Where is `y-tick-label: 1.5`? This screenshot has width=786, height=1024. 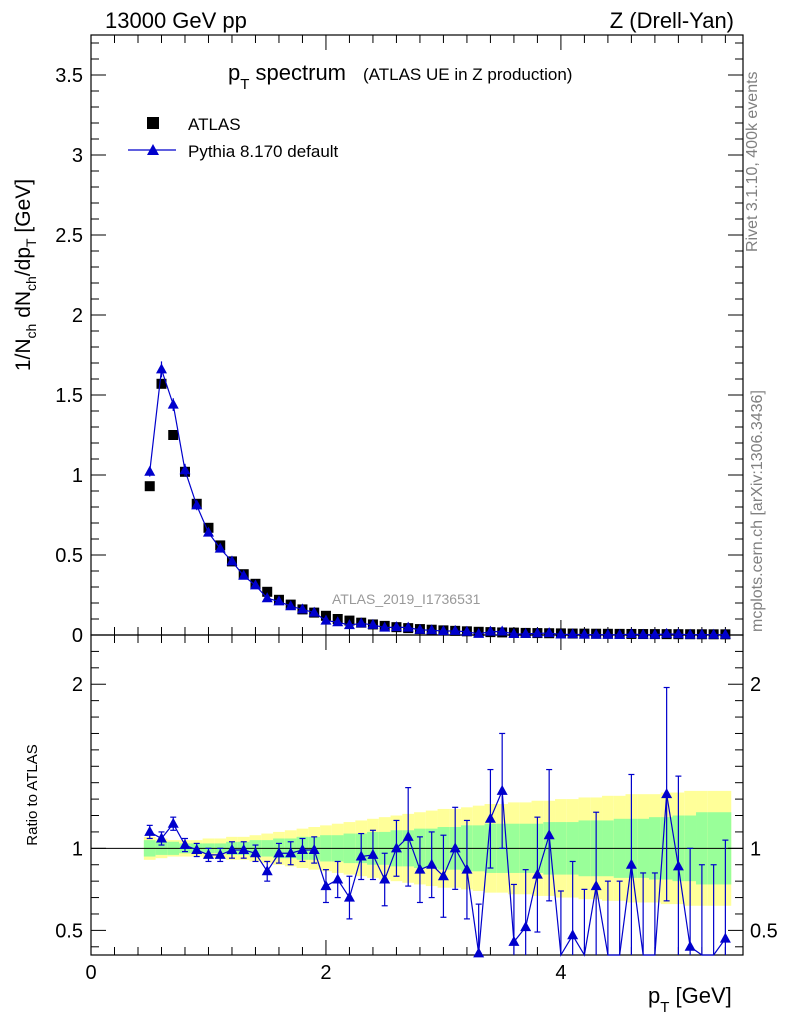
y-tick-label: 1.5 is located at coordinates (69, 396).